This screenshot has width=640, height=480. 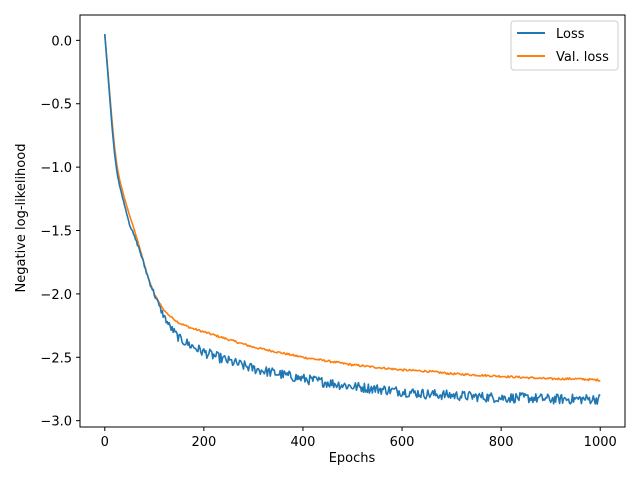 I want to click on legend-label-loss: Loss, so click(x=570, y=34).